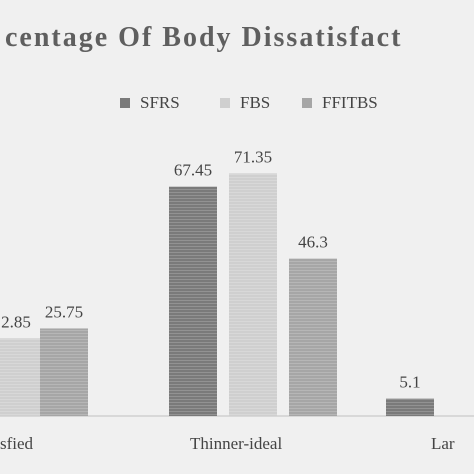 This screenshot has height=474, width=474. I want to click on value-label-fbs-cat1: 2.85, so click(16, 321).